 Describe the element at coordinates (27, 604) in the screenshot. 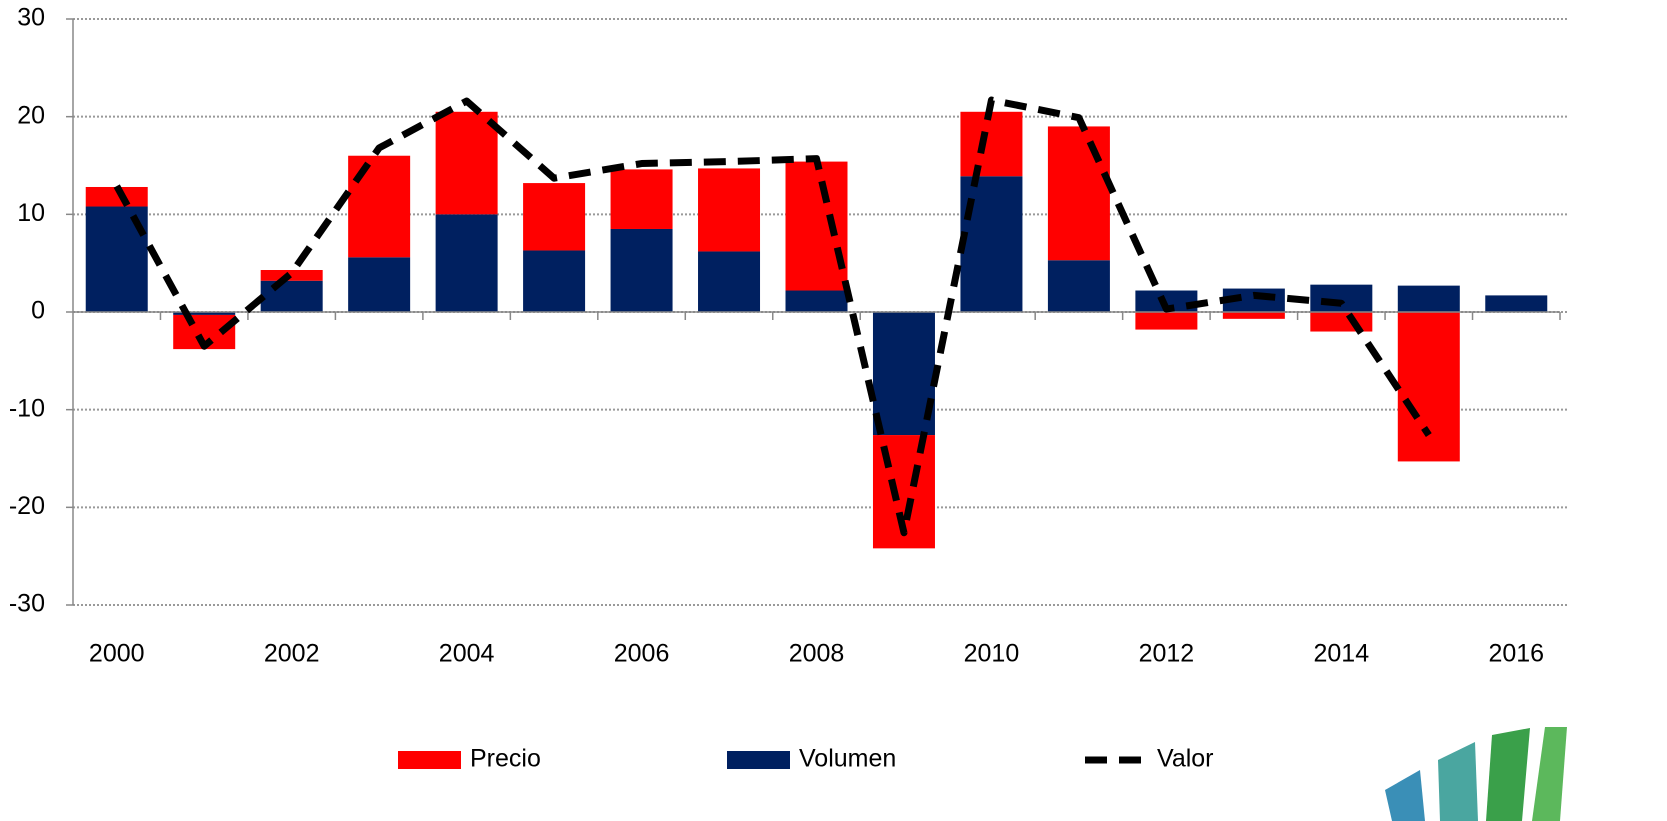

I see `y-tick-label: -30` at that location.